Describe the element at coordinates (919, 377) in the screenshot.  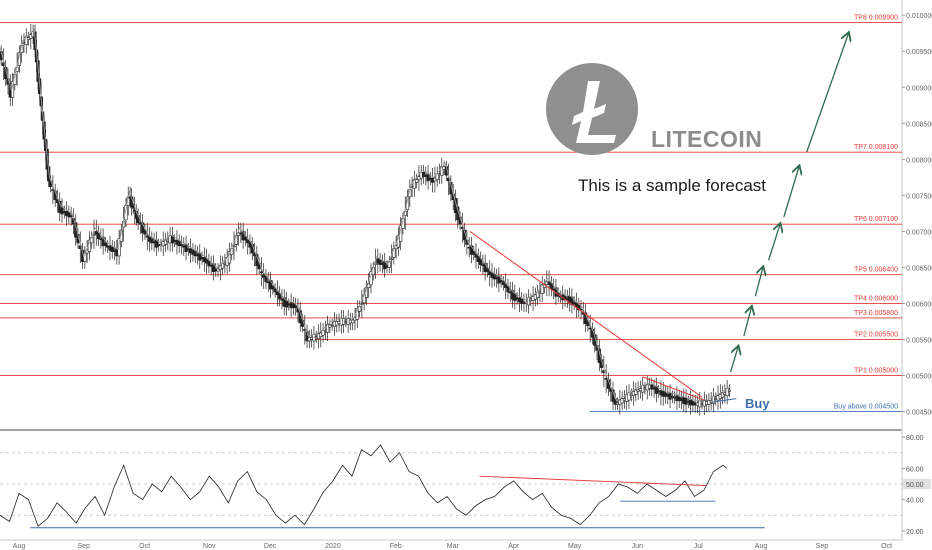
I see `price-tick-label: 0.005000` at that location.